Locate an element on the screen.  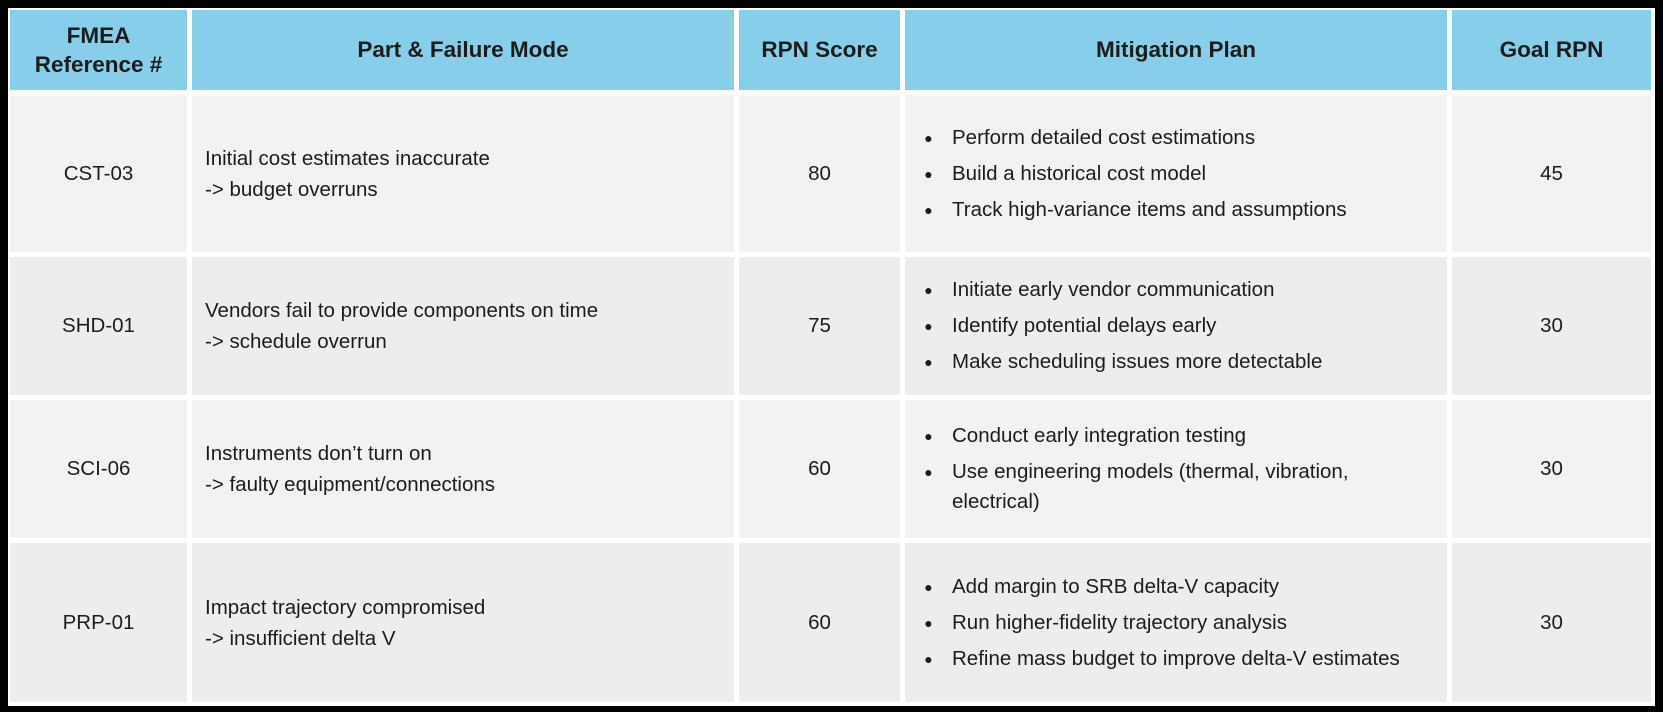
column-header-goal-rpn: Goal RPN is located at coordinates (1551, 50).